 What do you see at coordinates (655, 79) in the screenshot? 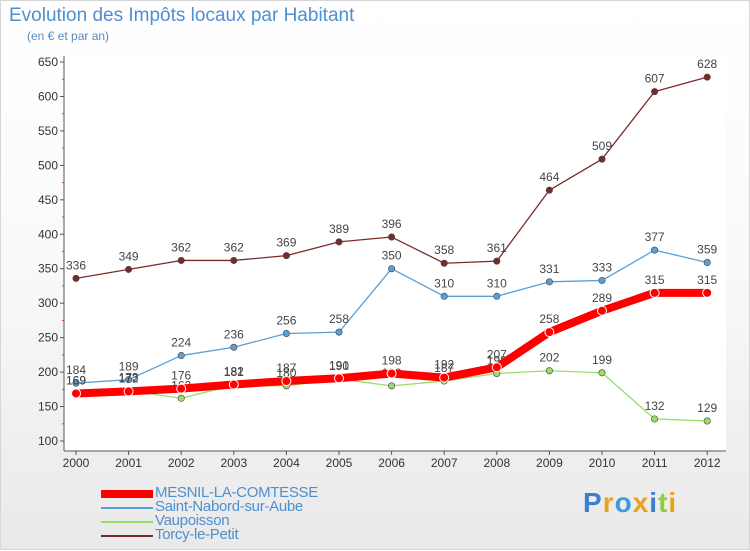
I see `data-label: 607` at bounding box center [655, 79].